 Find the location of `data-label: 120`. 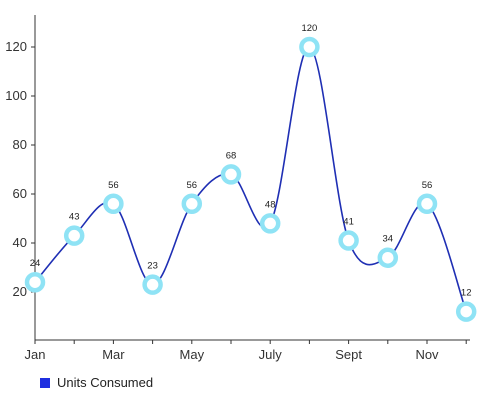

data-label: 120 is located at coordinates (309, 28).